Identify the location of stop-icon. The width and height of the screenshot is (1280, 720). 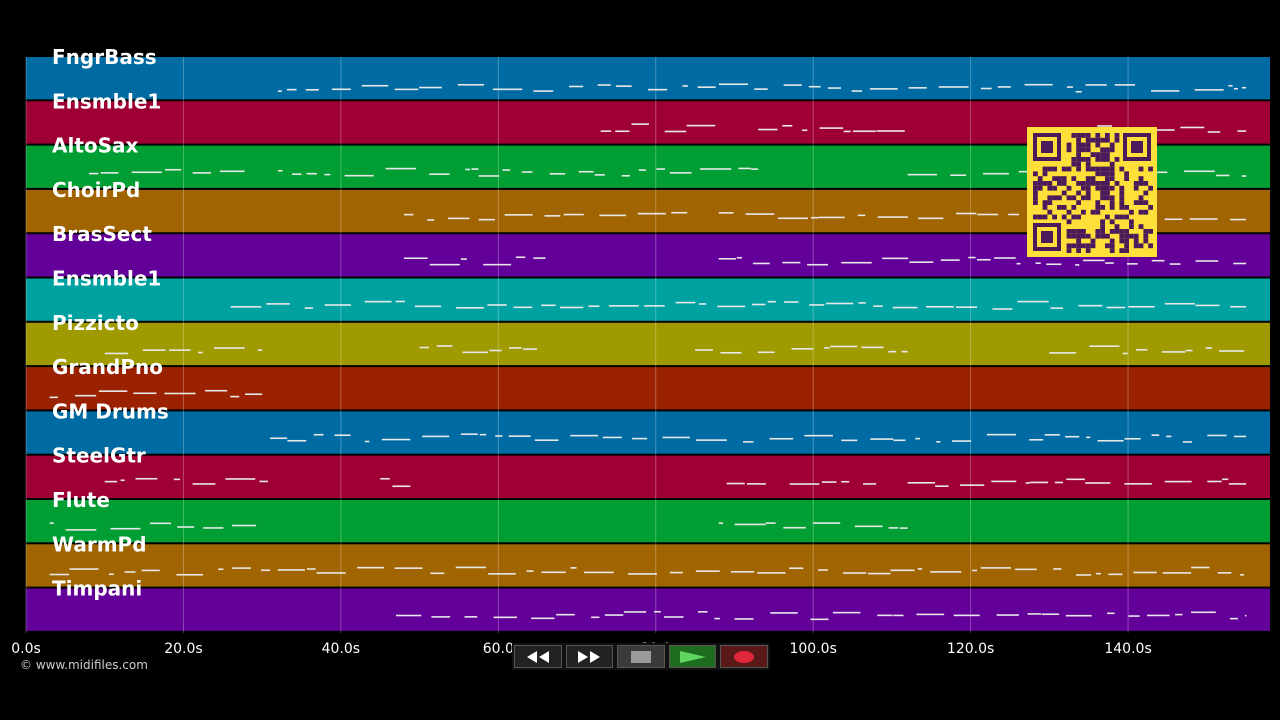
(640, 656).